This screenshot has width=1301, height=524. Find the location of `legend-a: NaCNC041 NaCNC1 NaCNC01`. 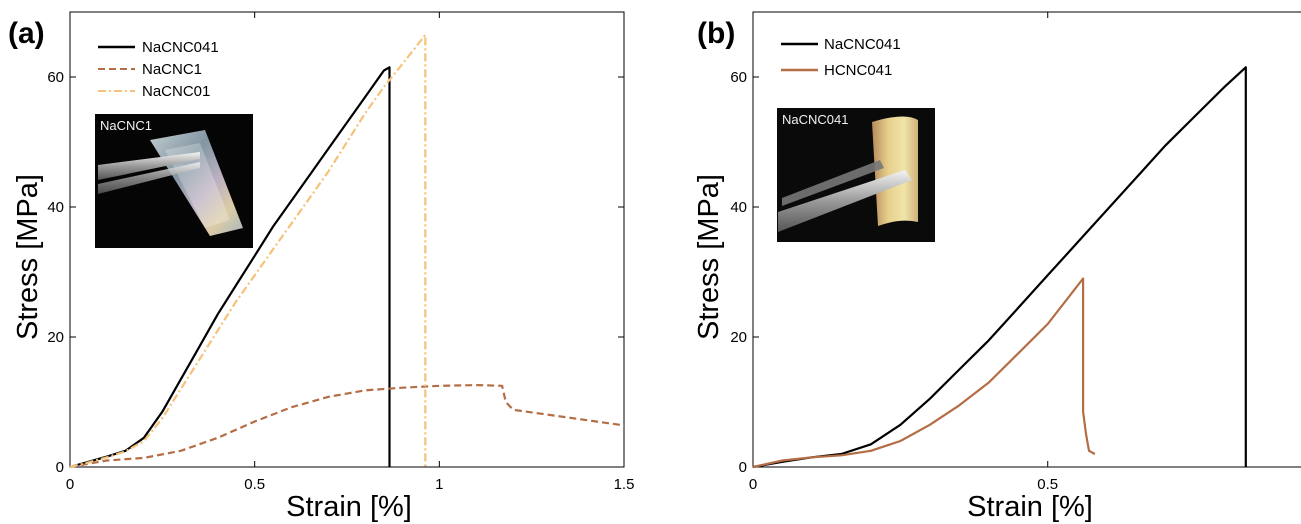

legend-a: NaCNC041 NaCNC1 NaCNC01 is located at coordinates (158, 69).